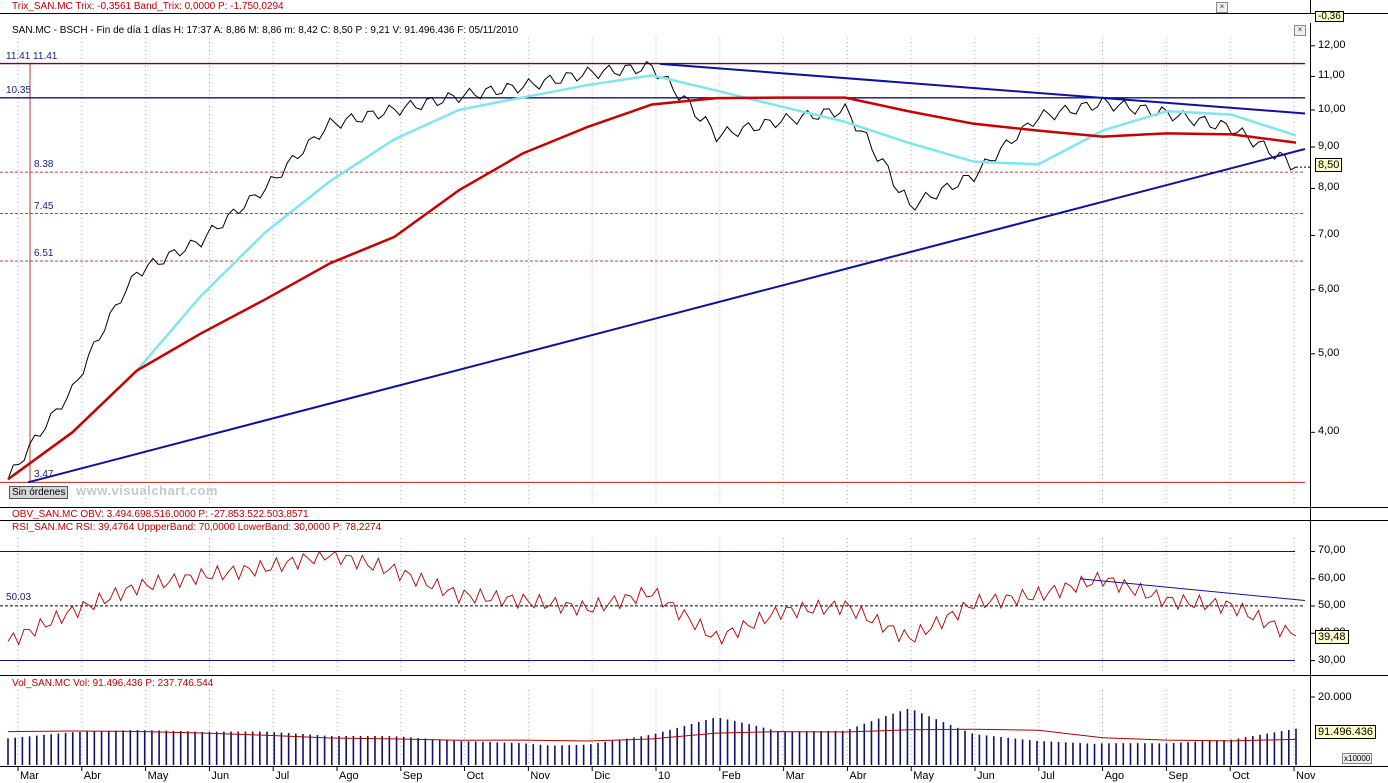 The width and height of the screenshot is (1388, 783). I want to click on price-tick-3: 9,00, so click(1329, 146).